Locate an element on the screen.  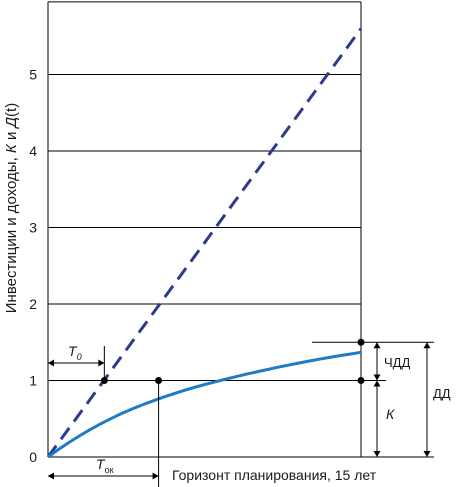
y-axis-label-and: и is located at coordinates (11, 136).